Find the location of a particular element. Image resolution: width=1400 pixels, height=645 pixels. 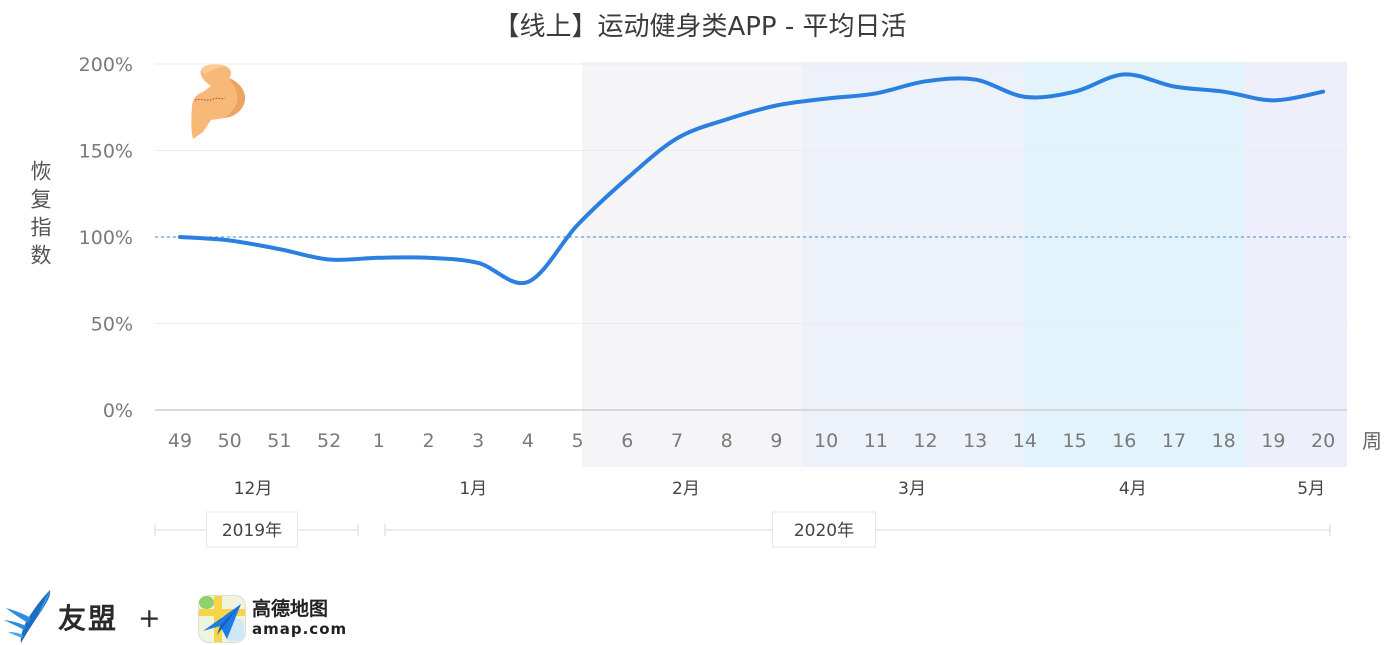

year-label: 2020年 is located at coordinates (824, 531).